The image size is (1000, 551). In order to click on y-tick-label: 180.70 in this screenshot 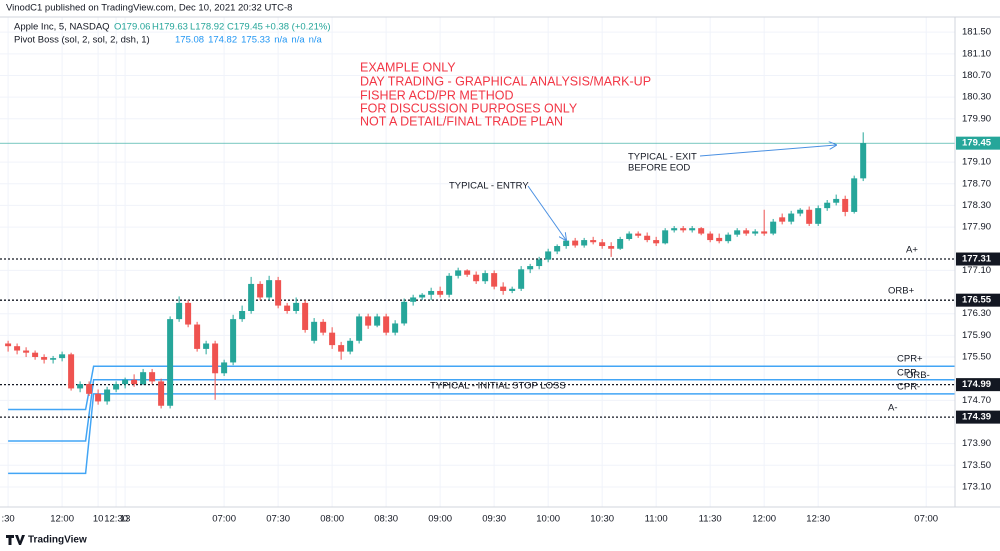, I will do `click(976, 75)`.